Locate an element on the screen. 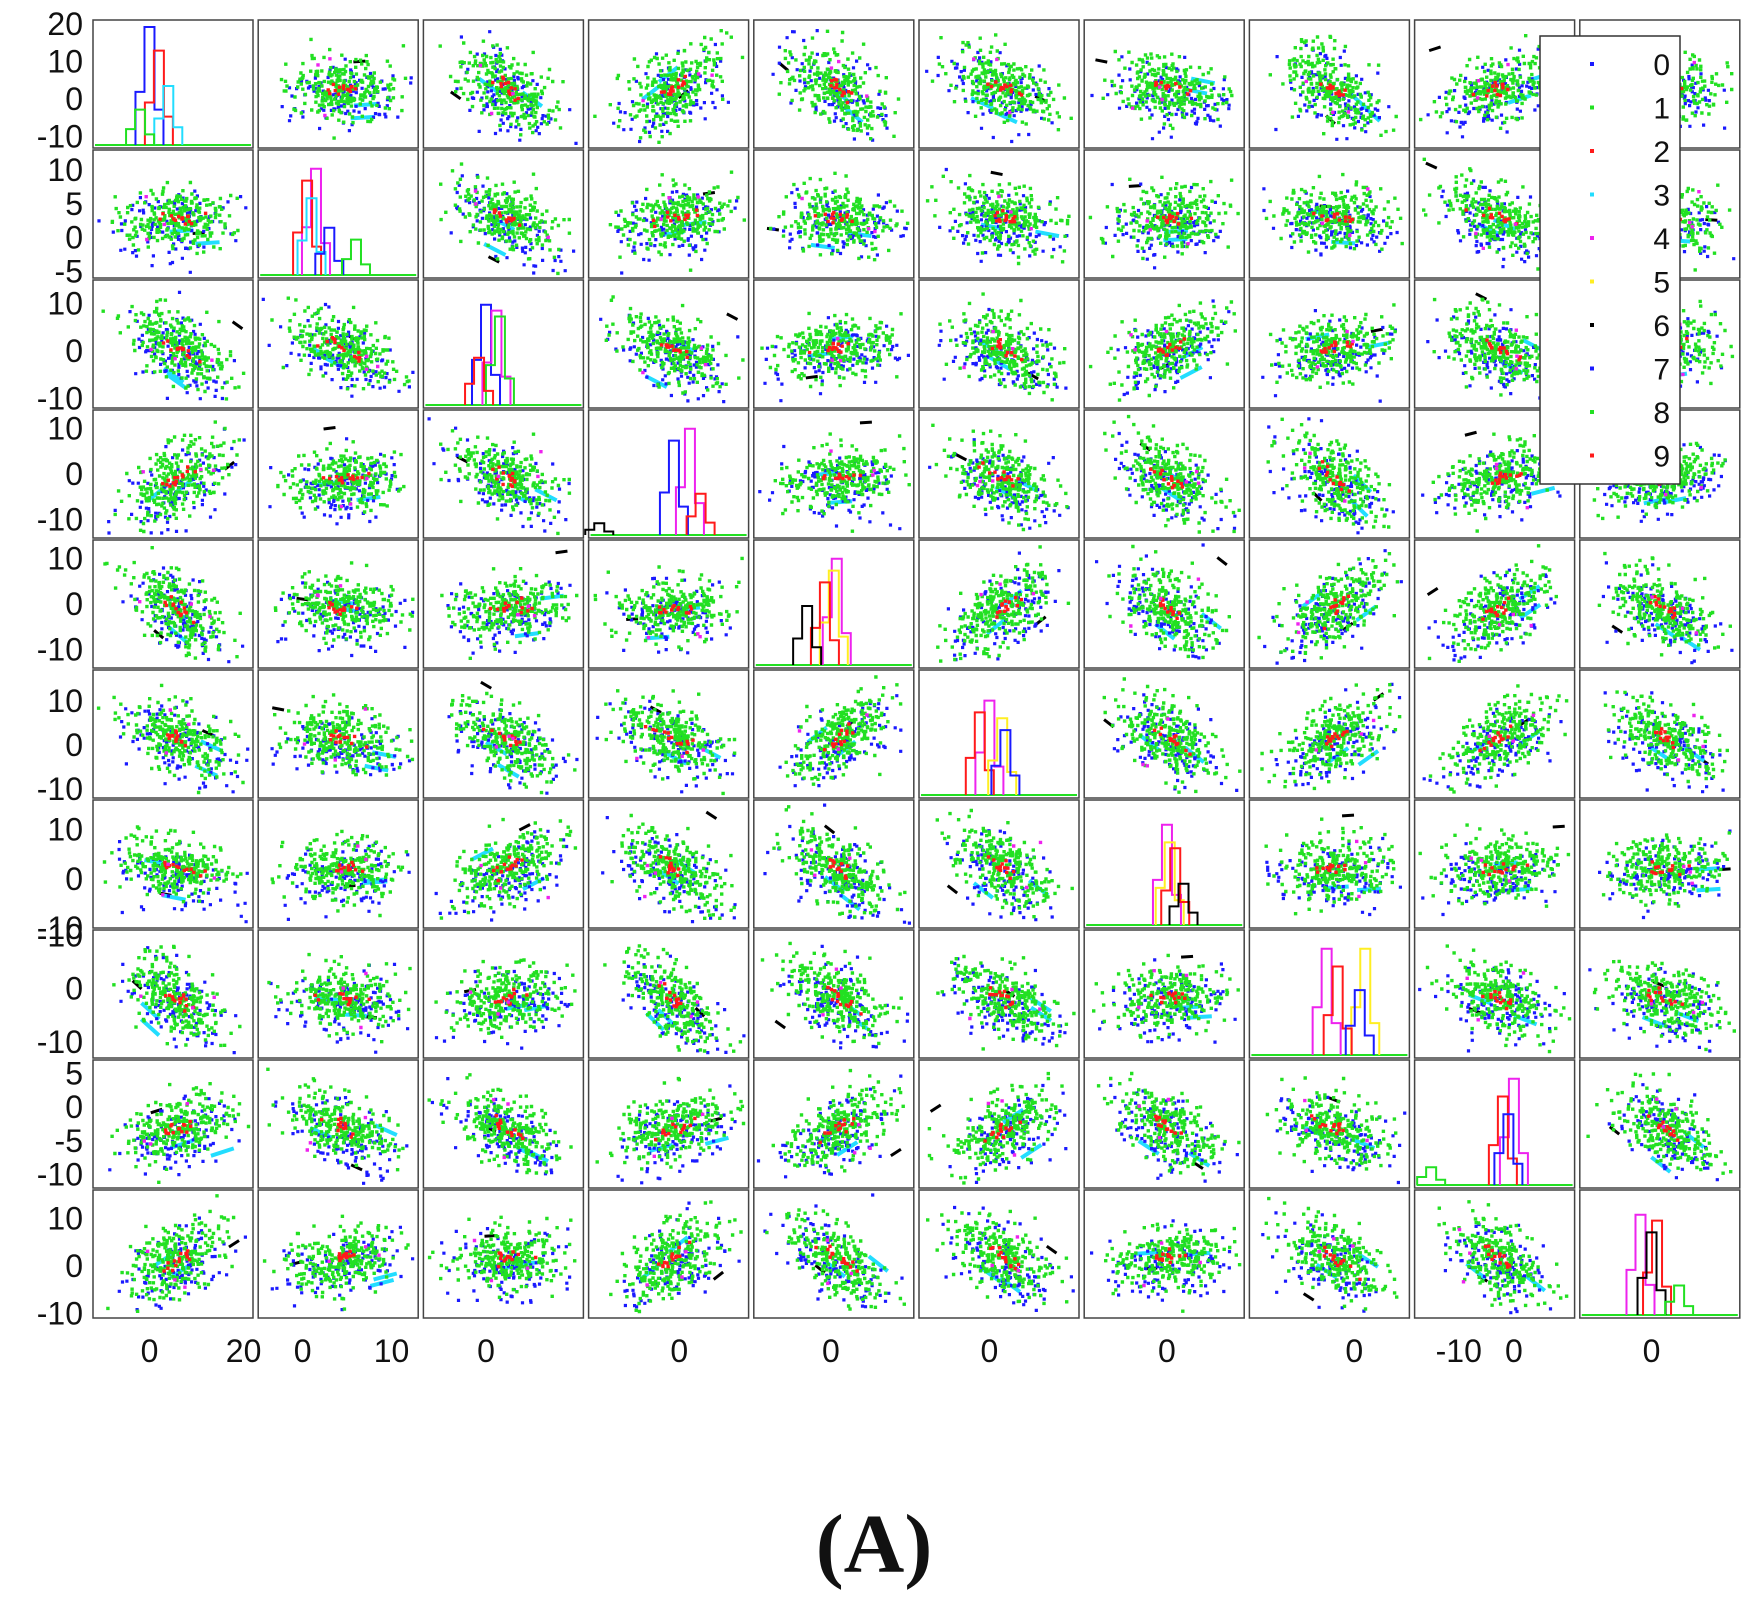  panel-r8-c2 is located at coordinates (338, 994).